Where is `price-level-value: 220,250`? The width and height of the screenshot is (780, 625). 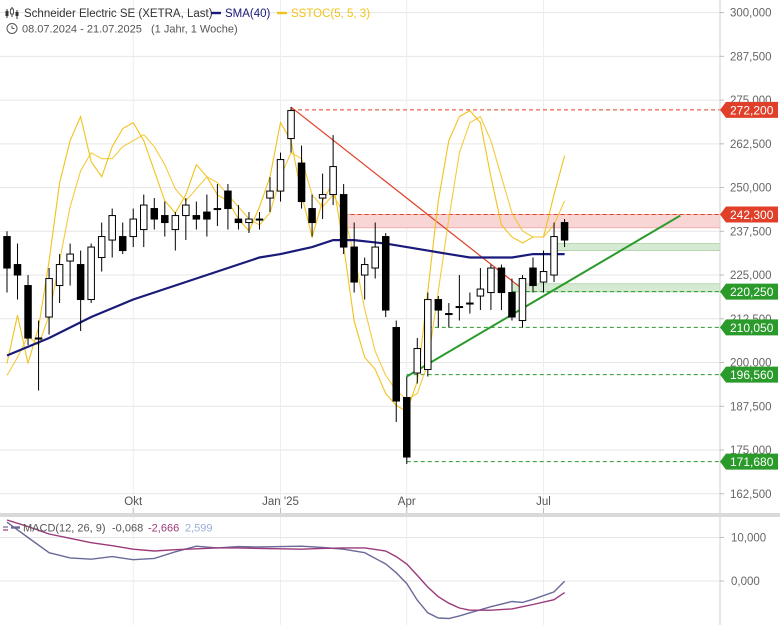 price-level-value: 220,250 is located at coordinates (752, 292).